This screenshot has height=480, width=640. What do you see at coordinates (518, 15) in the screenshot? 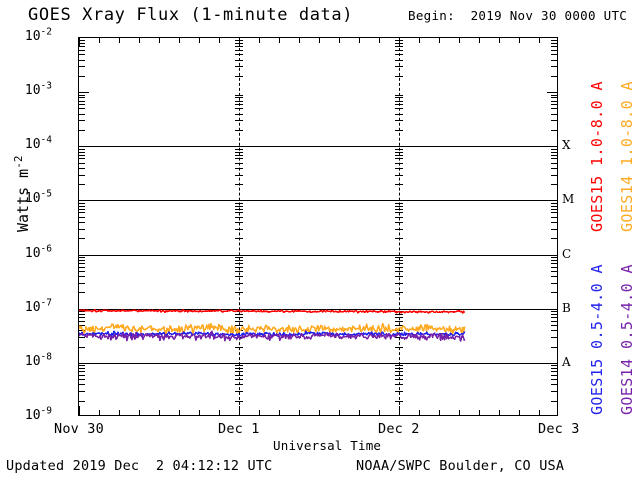
I see `begin-time-label: Begin: 2019 Nov 30 0000 UTC` at bounding box center [518, 15].